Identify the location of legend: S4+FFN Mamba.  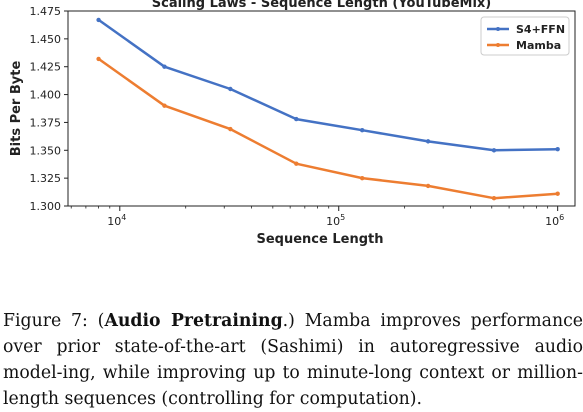
(525, 36).